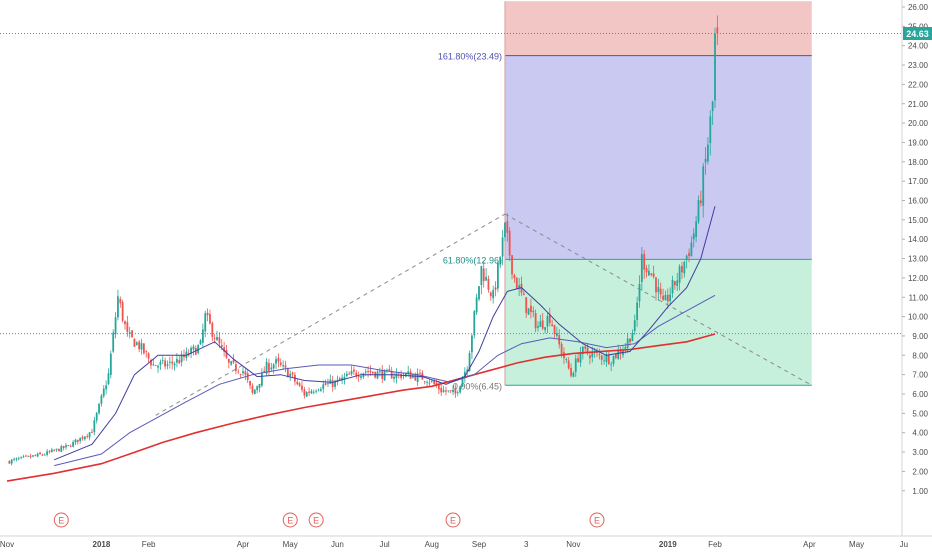  What do you see at coordinates (102, 544) in the screenshot?
I see `time-tick-label: 2018` at bounding box center [102, 544].